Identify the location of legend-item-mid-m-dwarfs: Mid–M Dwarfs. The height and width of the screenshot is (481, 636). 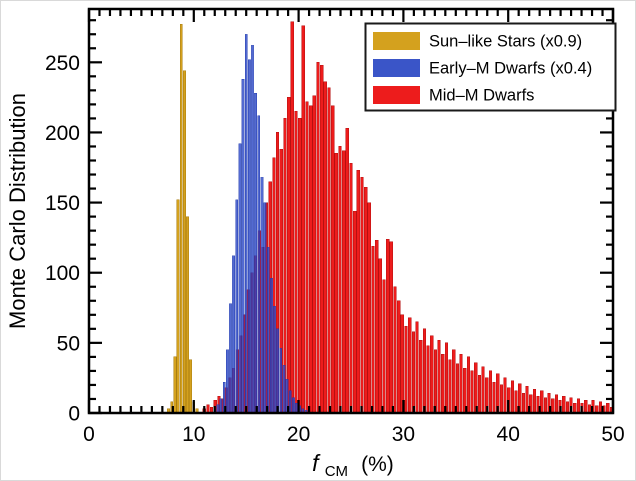
(453, 95).